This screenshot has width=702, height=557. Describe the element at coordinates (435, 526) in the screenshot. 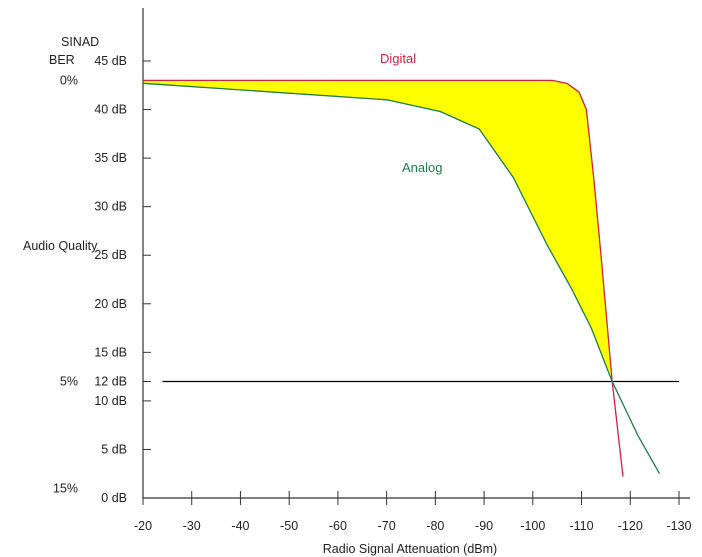

I see `x-tick-label: -80` at that location.